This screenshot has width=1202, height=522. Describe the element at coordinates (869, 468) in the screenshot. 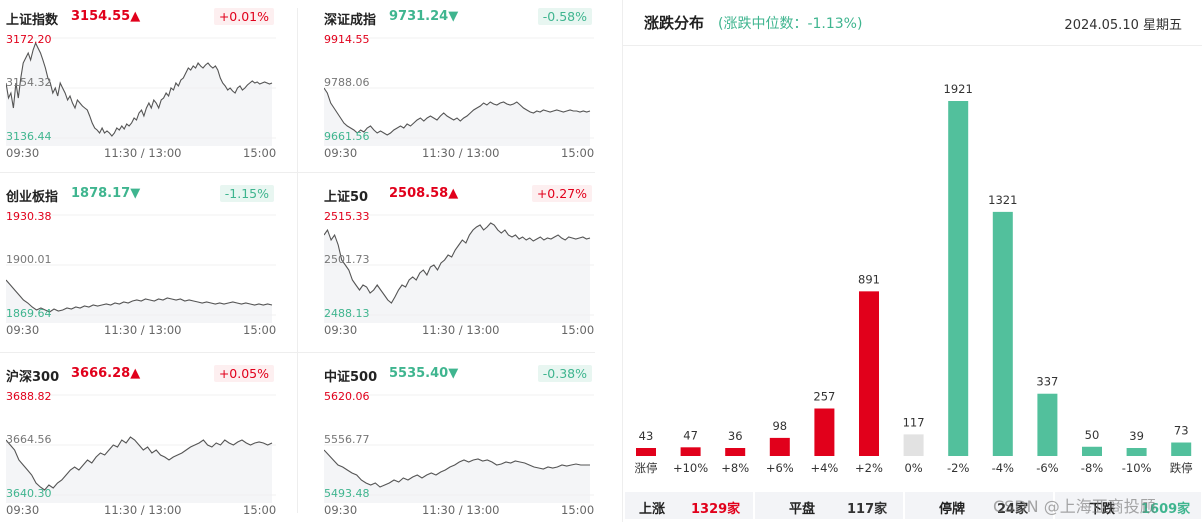

I see `bar-category-label: +2%` at that location.